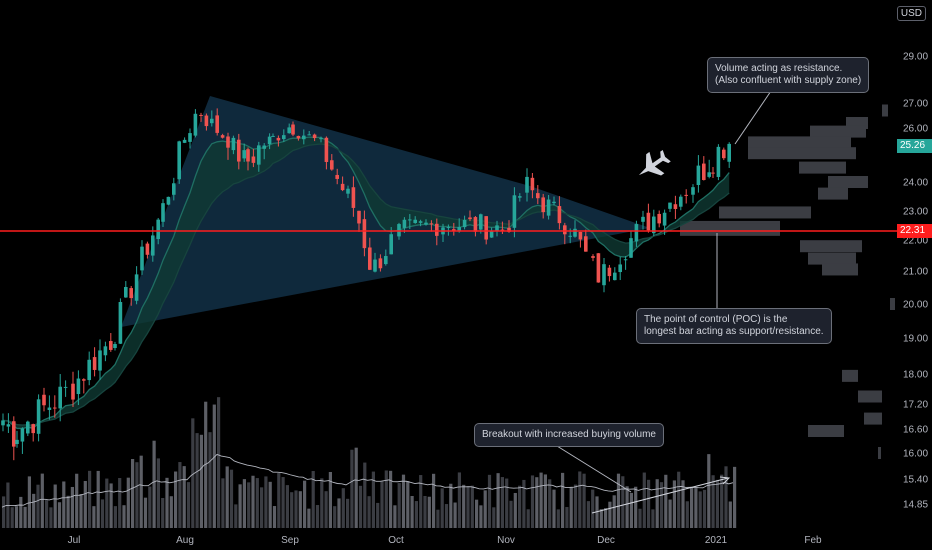 The width and height of the screenshot is (932, 550). I want to click on currency-label: USD, so click(911, 13).